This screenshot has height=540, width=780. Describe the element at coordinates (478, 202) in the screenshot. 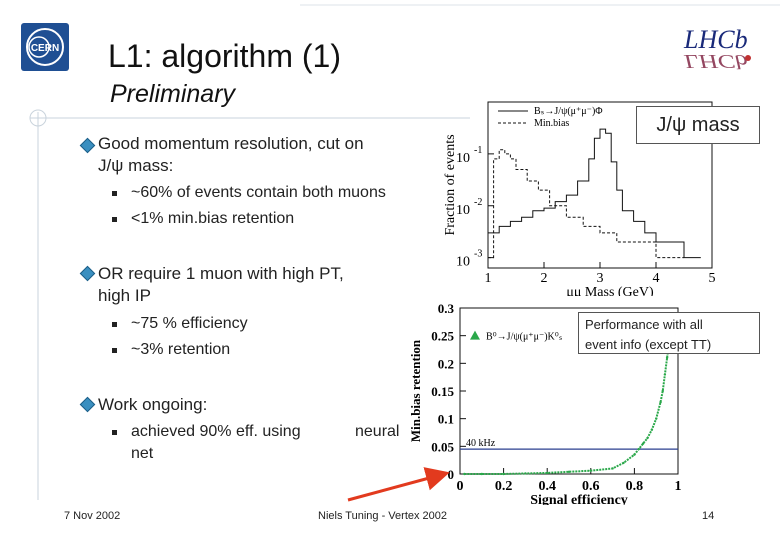

I see `mass-chart-y-tick-exponent: -2` at that location.